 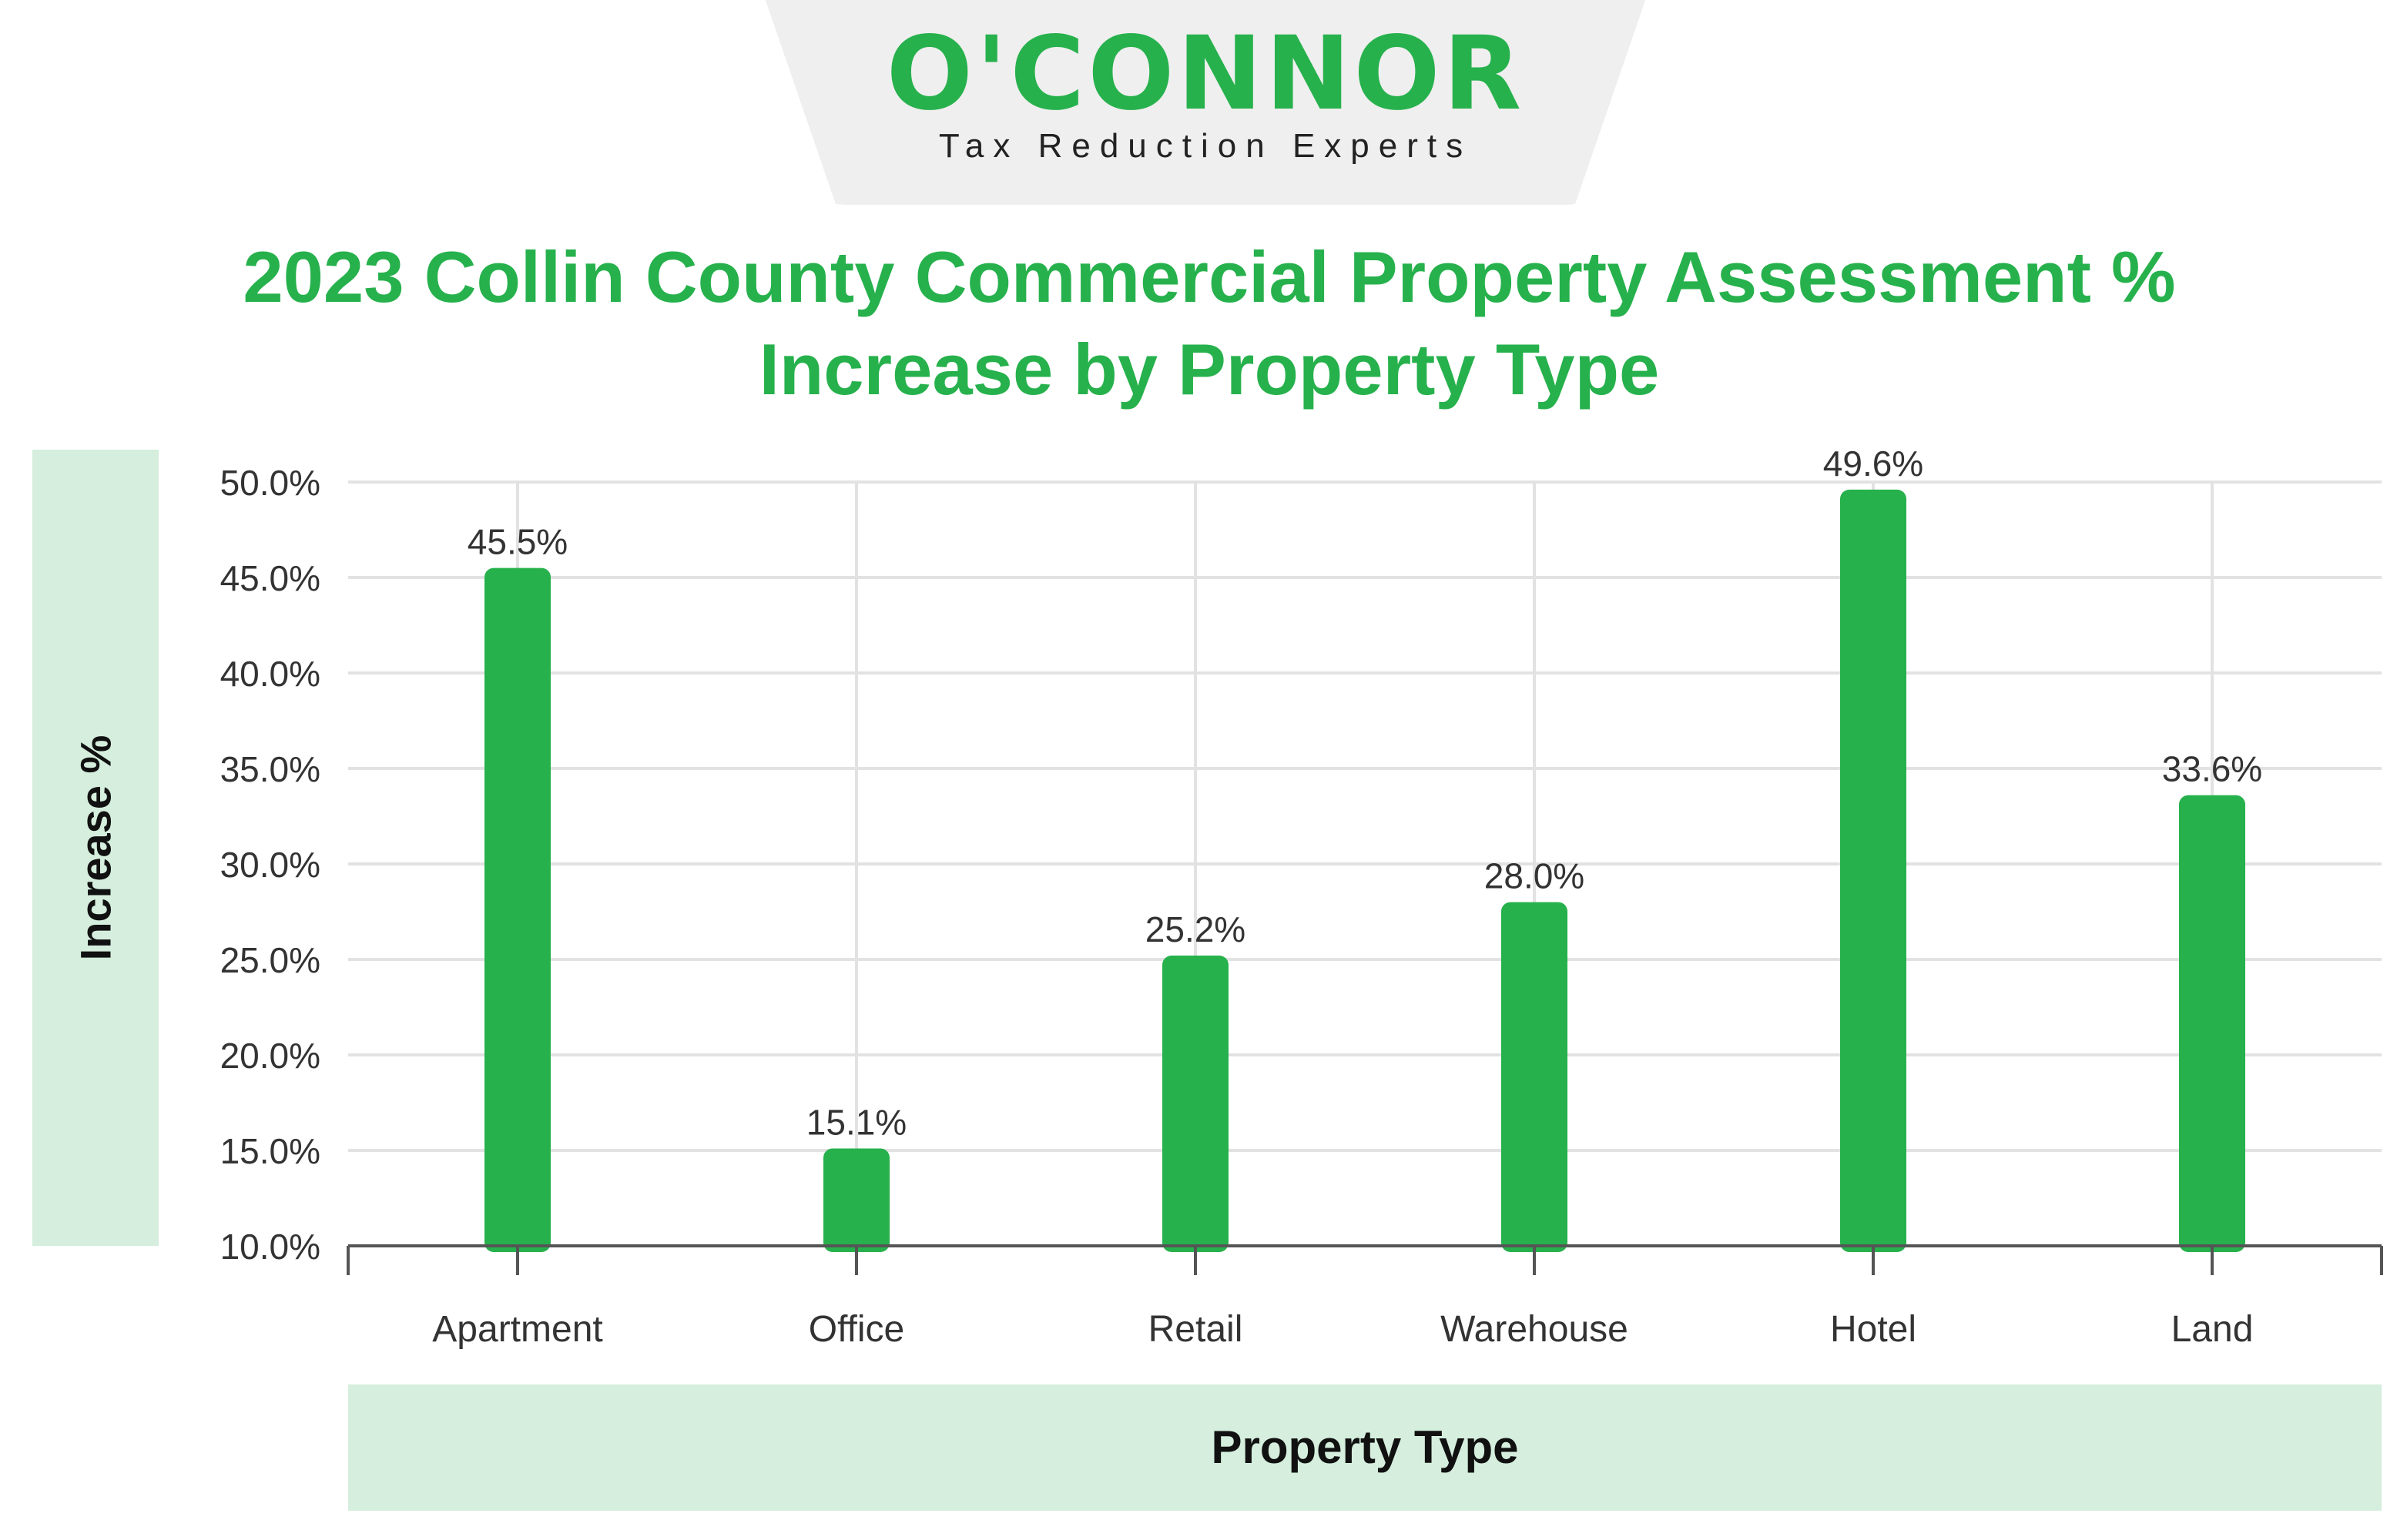 What do you see at coordinates (856, 1123) in the screenshot?
I see `bar-value-label: 15.1%` at bounding box center [856, 1123].